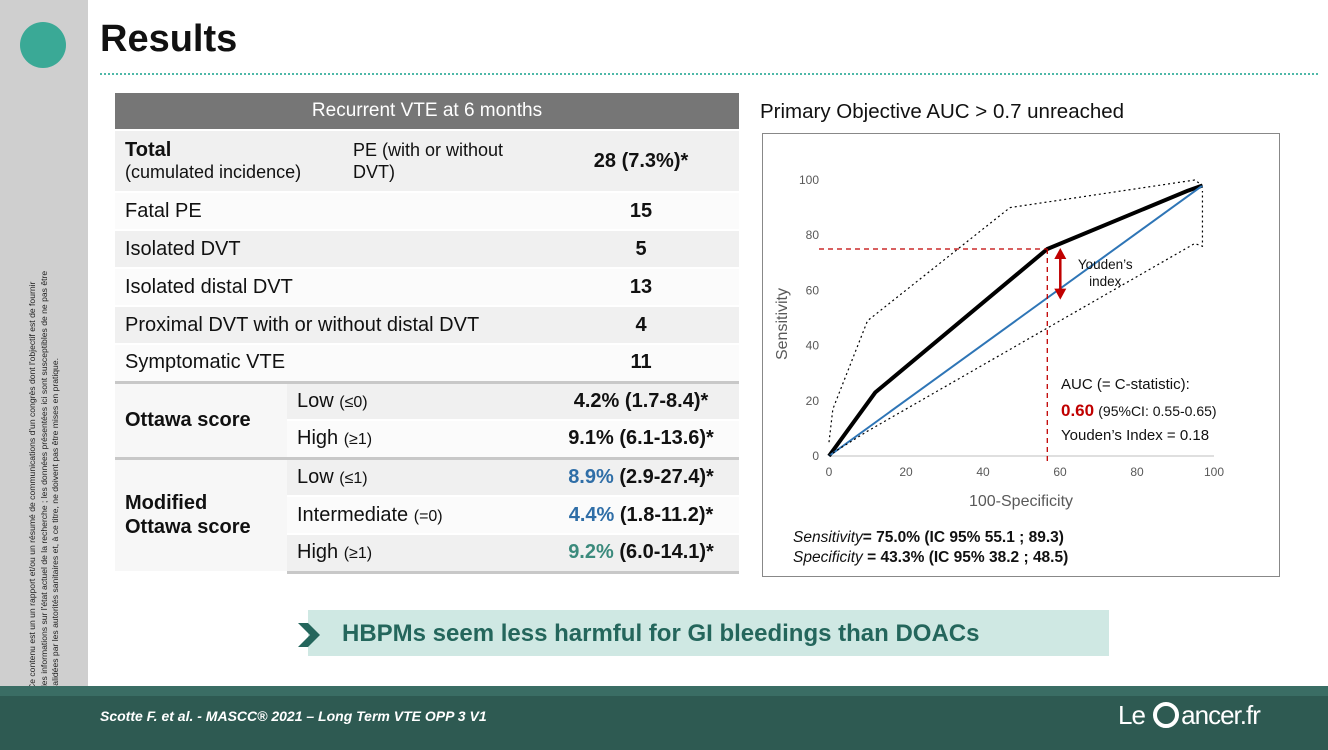 The image size is (1328, 750). Describe the element at coordinates (641, 211) in the screenshot. I see `row-value: 15` at that location.